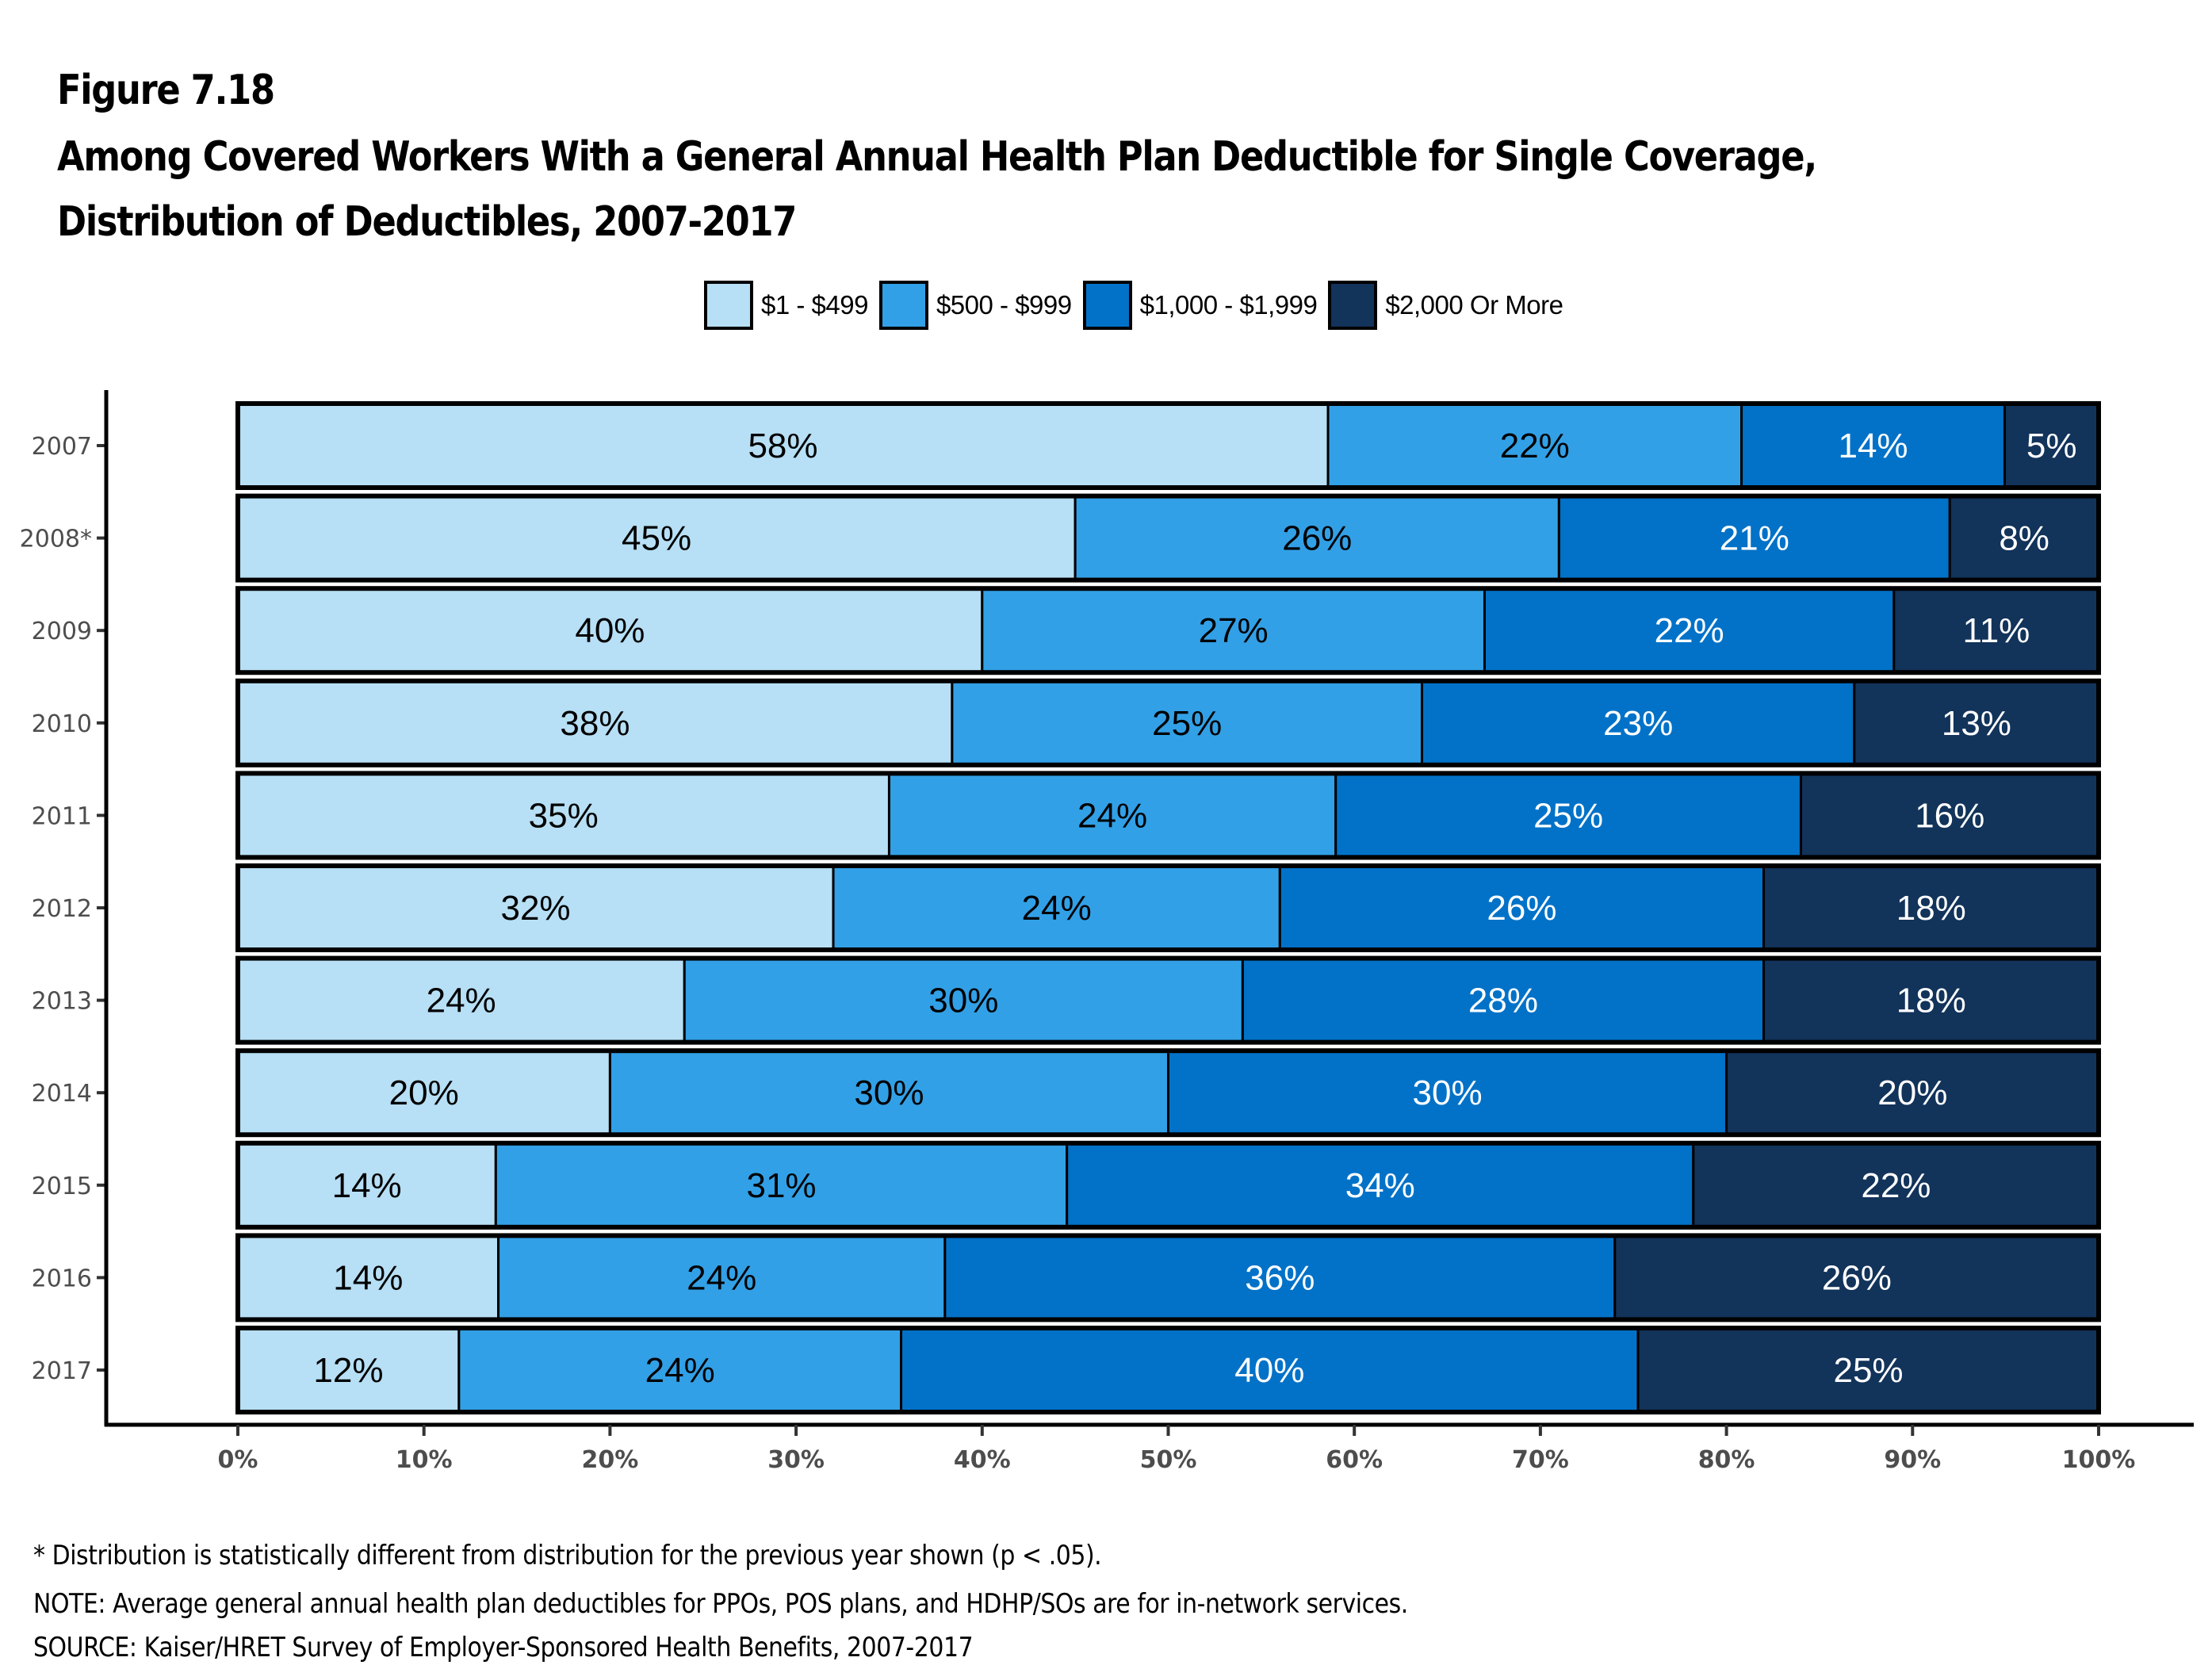 The width and height of the screenshot is (2212, 1665). I want to click on x-tick-label: 20%, so click(609, 1460).